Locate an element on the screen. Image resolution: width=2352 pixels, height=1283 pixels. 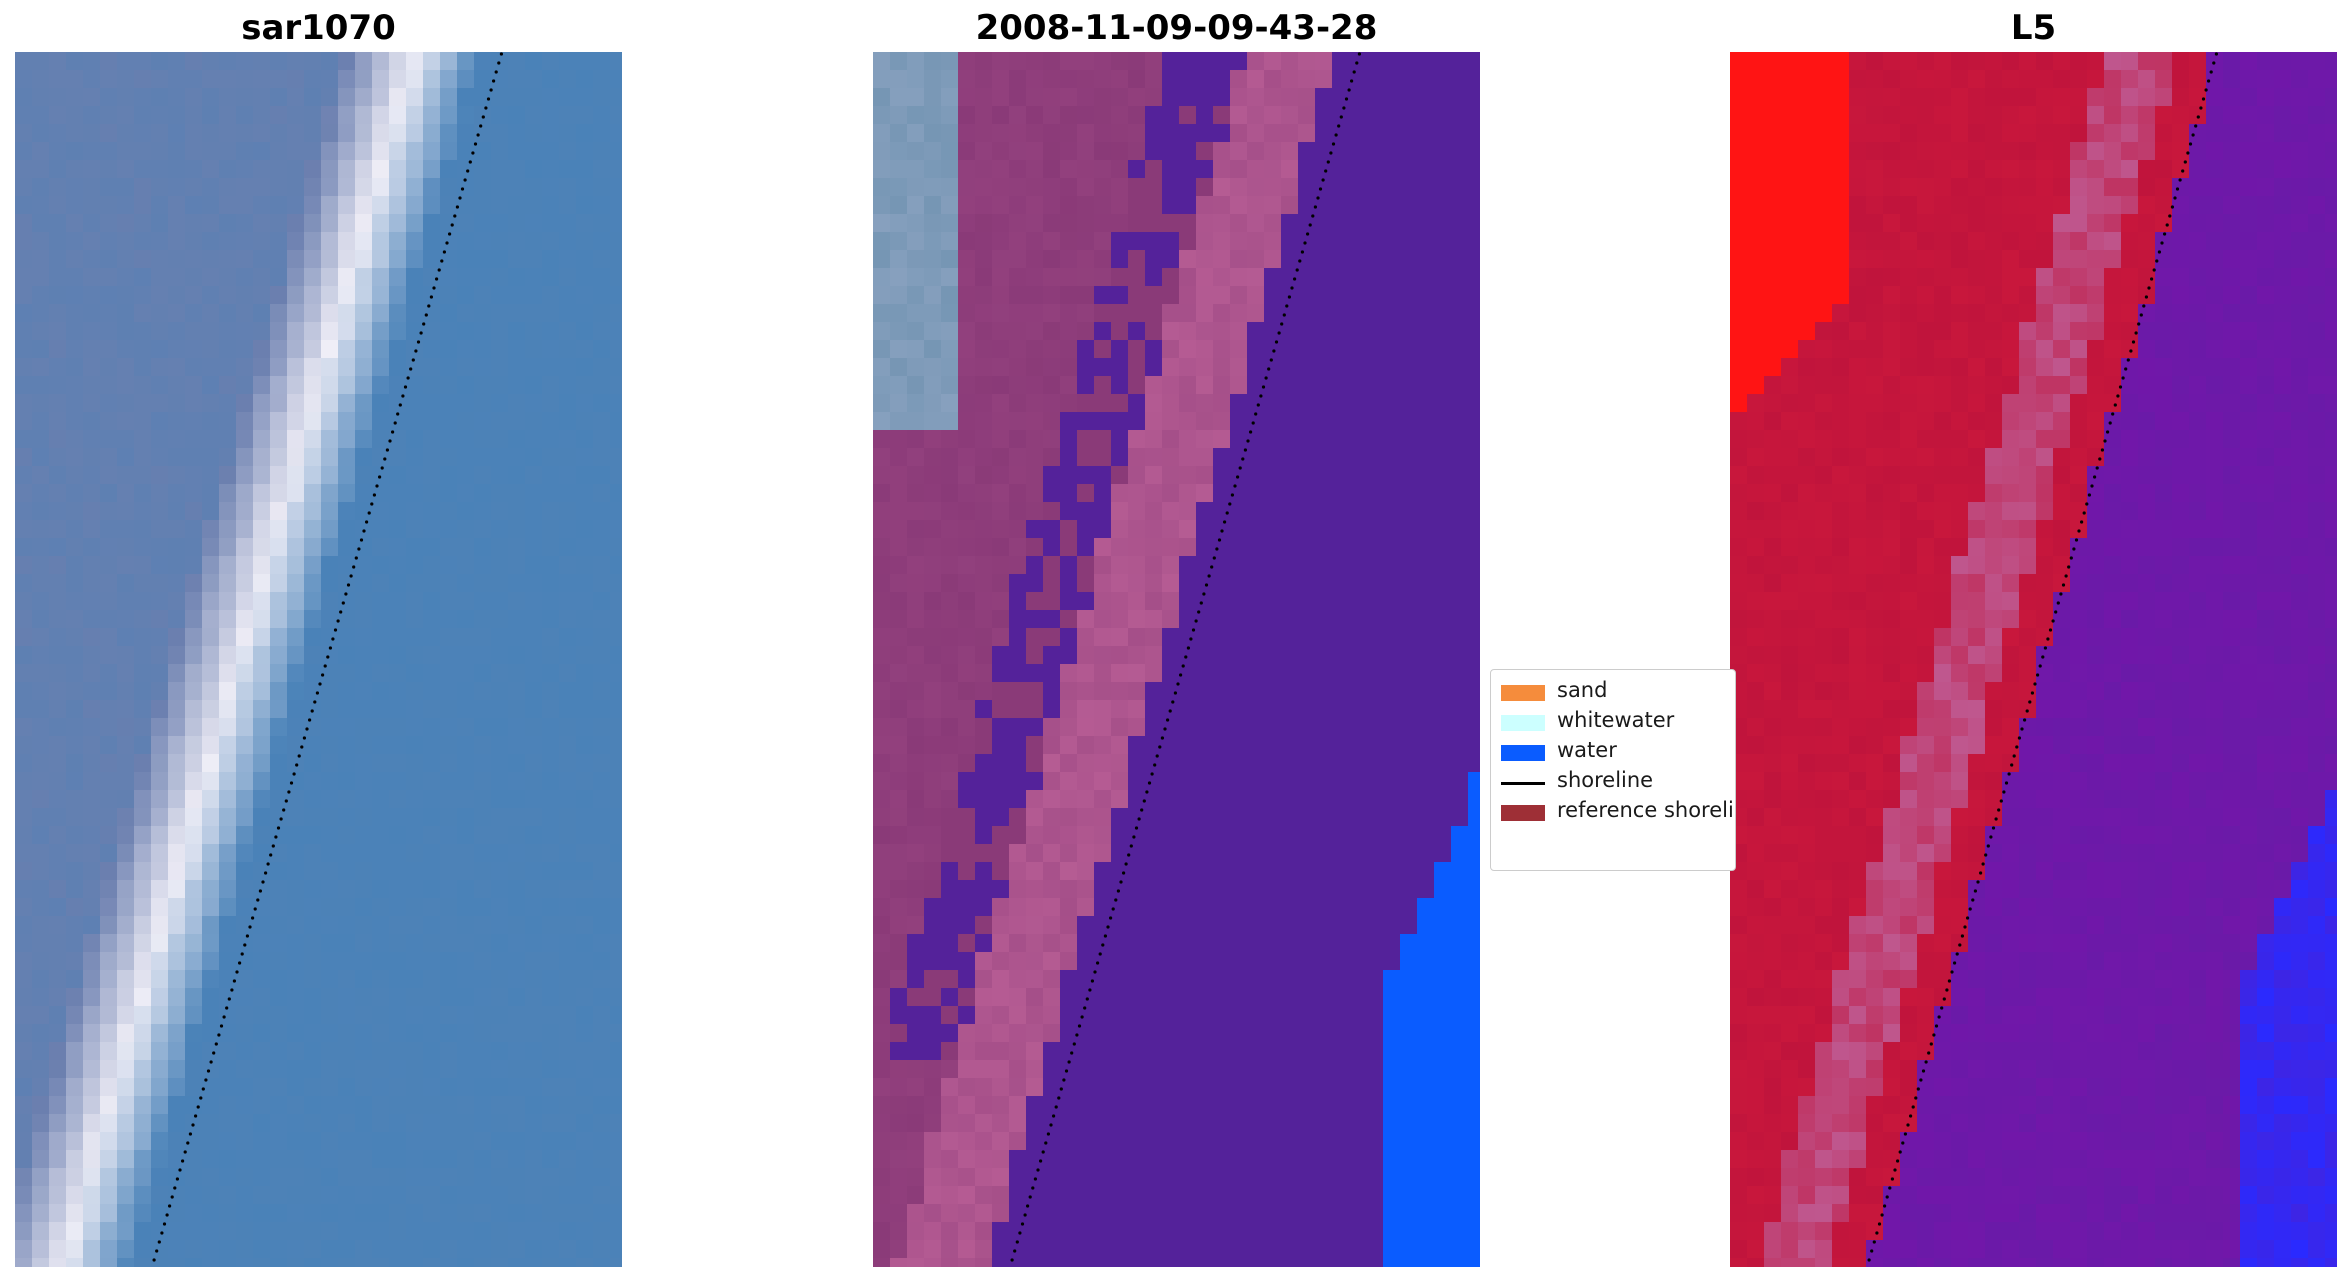
panel-title-classification: 2008-11-09-09-43-28 is located at coordinates (1176, 28).